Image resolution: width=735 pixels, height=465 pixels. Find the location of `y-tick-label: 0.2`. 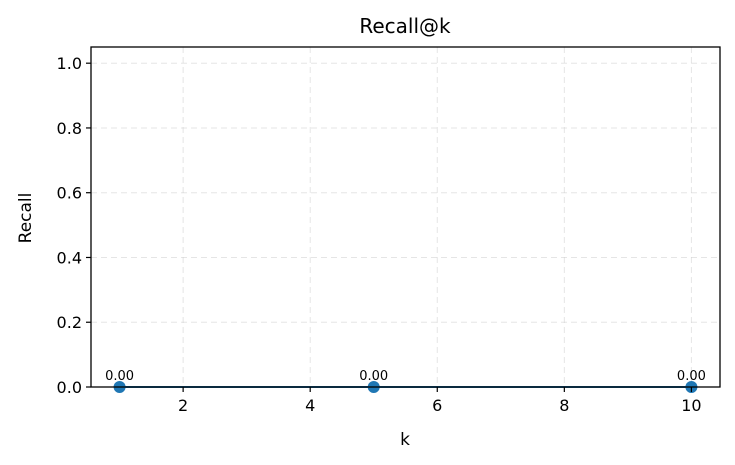

y-tick-label: 0.2 is located at coordinates (69, 322).